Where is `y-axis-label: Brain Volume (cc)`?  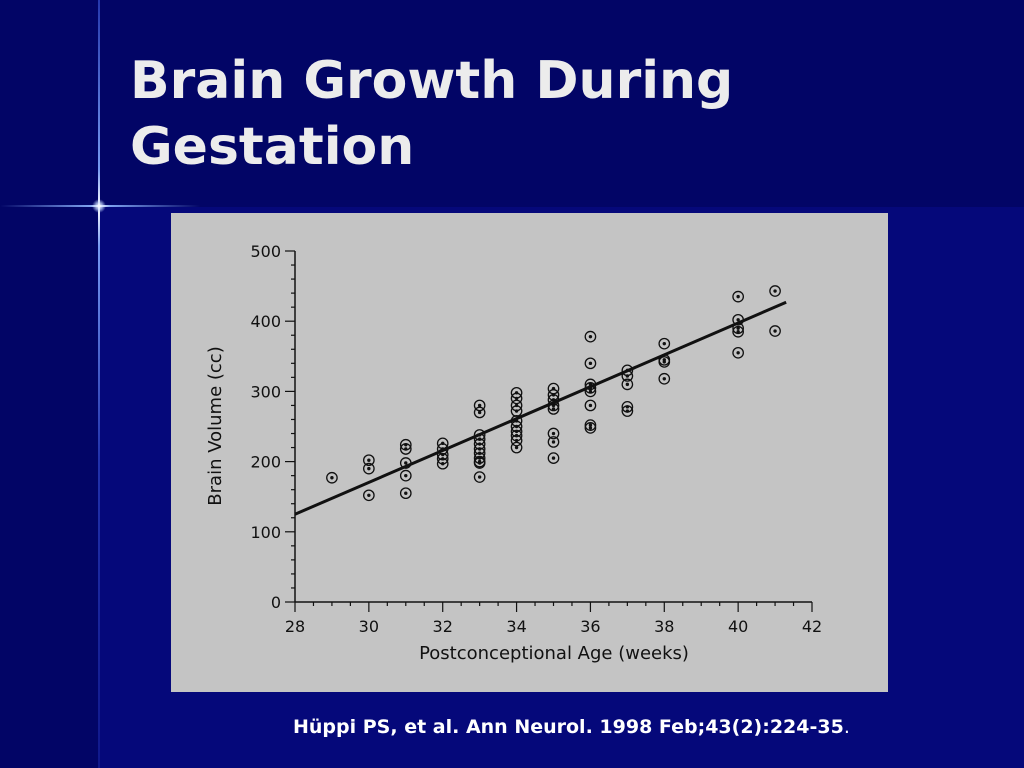 y-axis-label: Brain Volume (cc) is located at coordinates (215, 425).